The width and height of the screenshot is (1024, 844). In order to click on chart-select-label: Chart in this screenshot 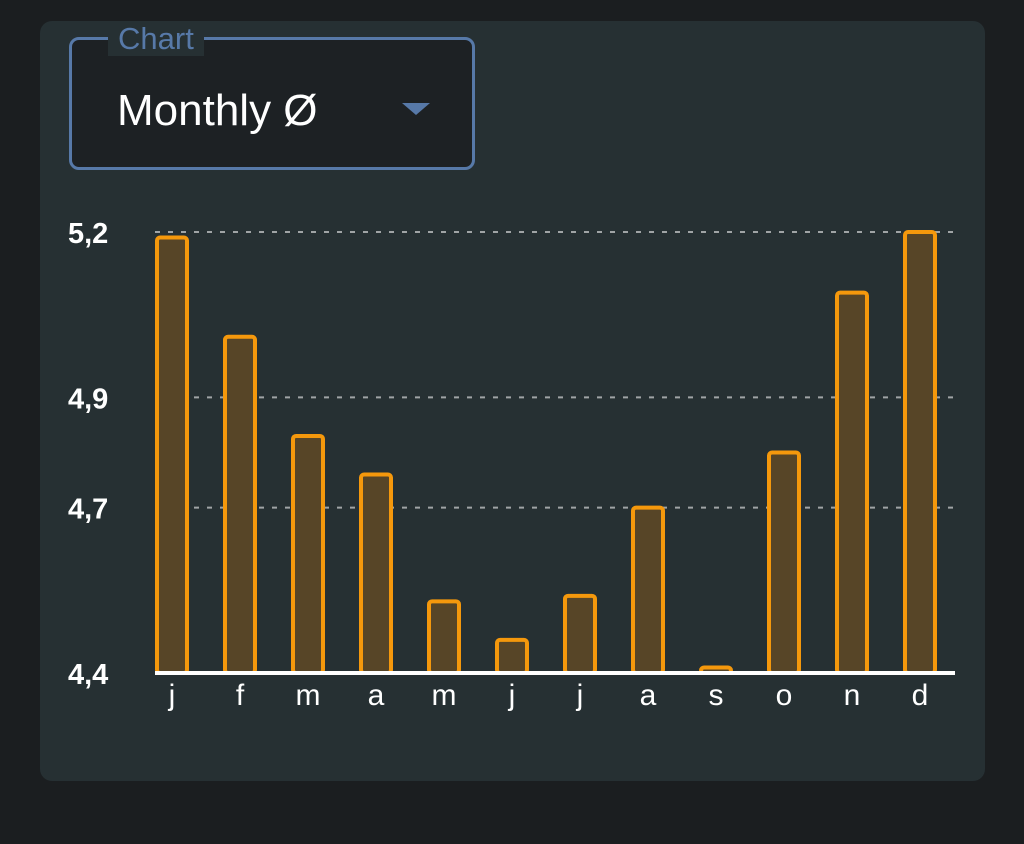, I will do `click(156, 39)`.